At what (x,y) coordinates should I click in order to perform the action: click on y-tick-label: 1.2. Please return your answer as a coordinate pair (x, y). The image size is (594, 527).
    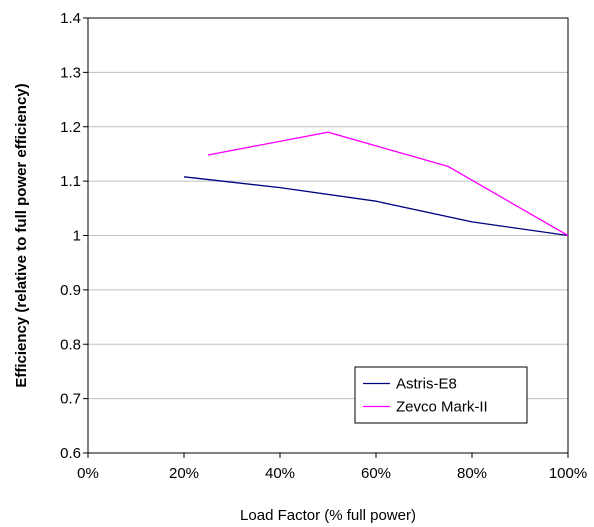
    Looking at the image, I should click on (70, 127).